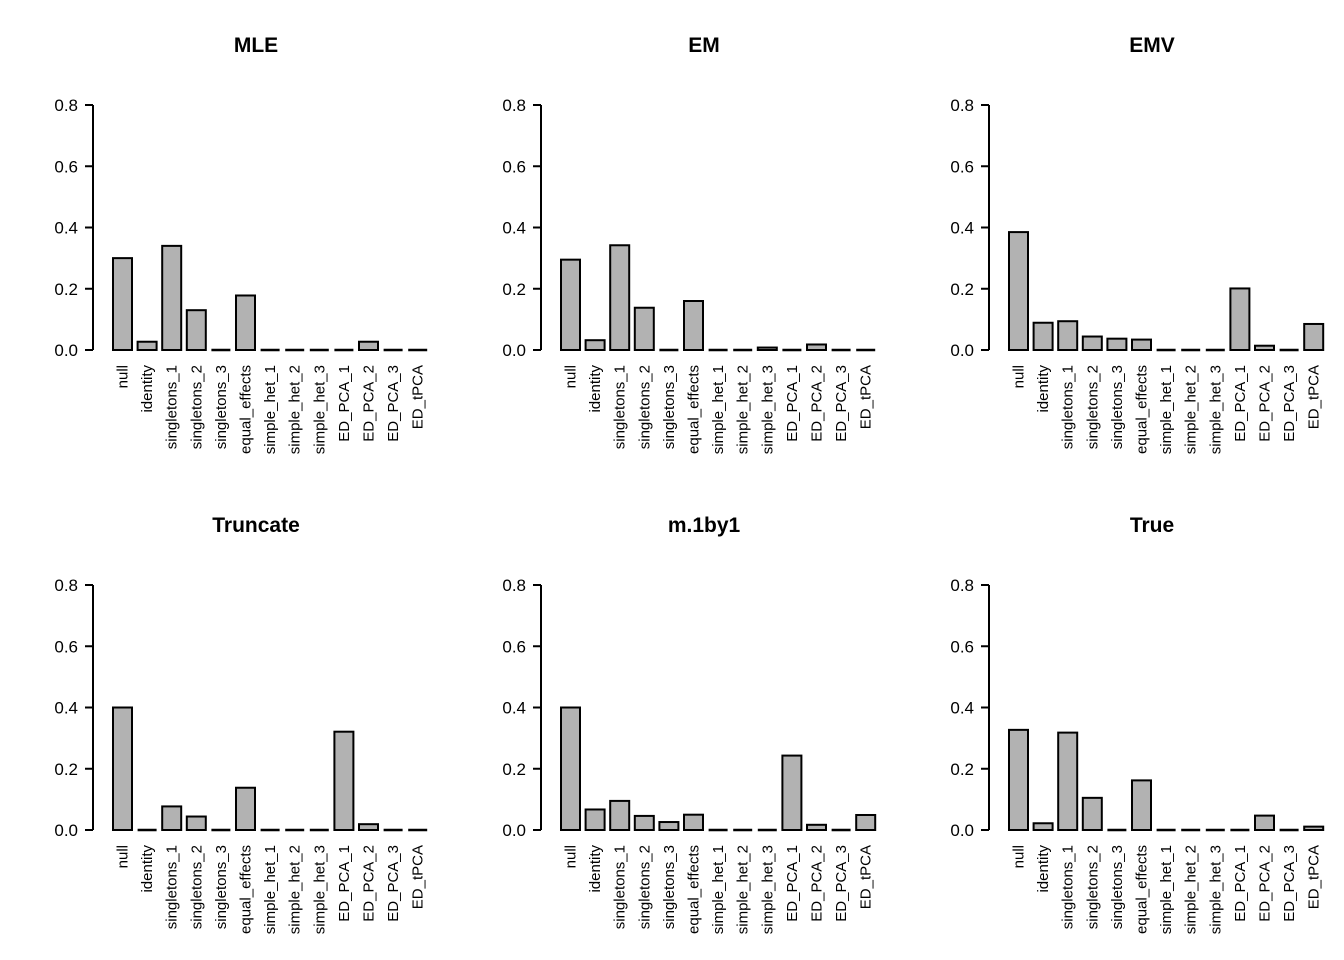 The height and width of the screenshot is (960, 1344). I want to click on chart-title: True, so click(1152, 525).